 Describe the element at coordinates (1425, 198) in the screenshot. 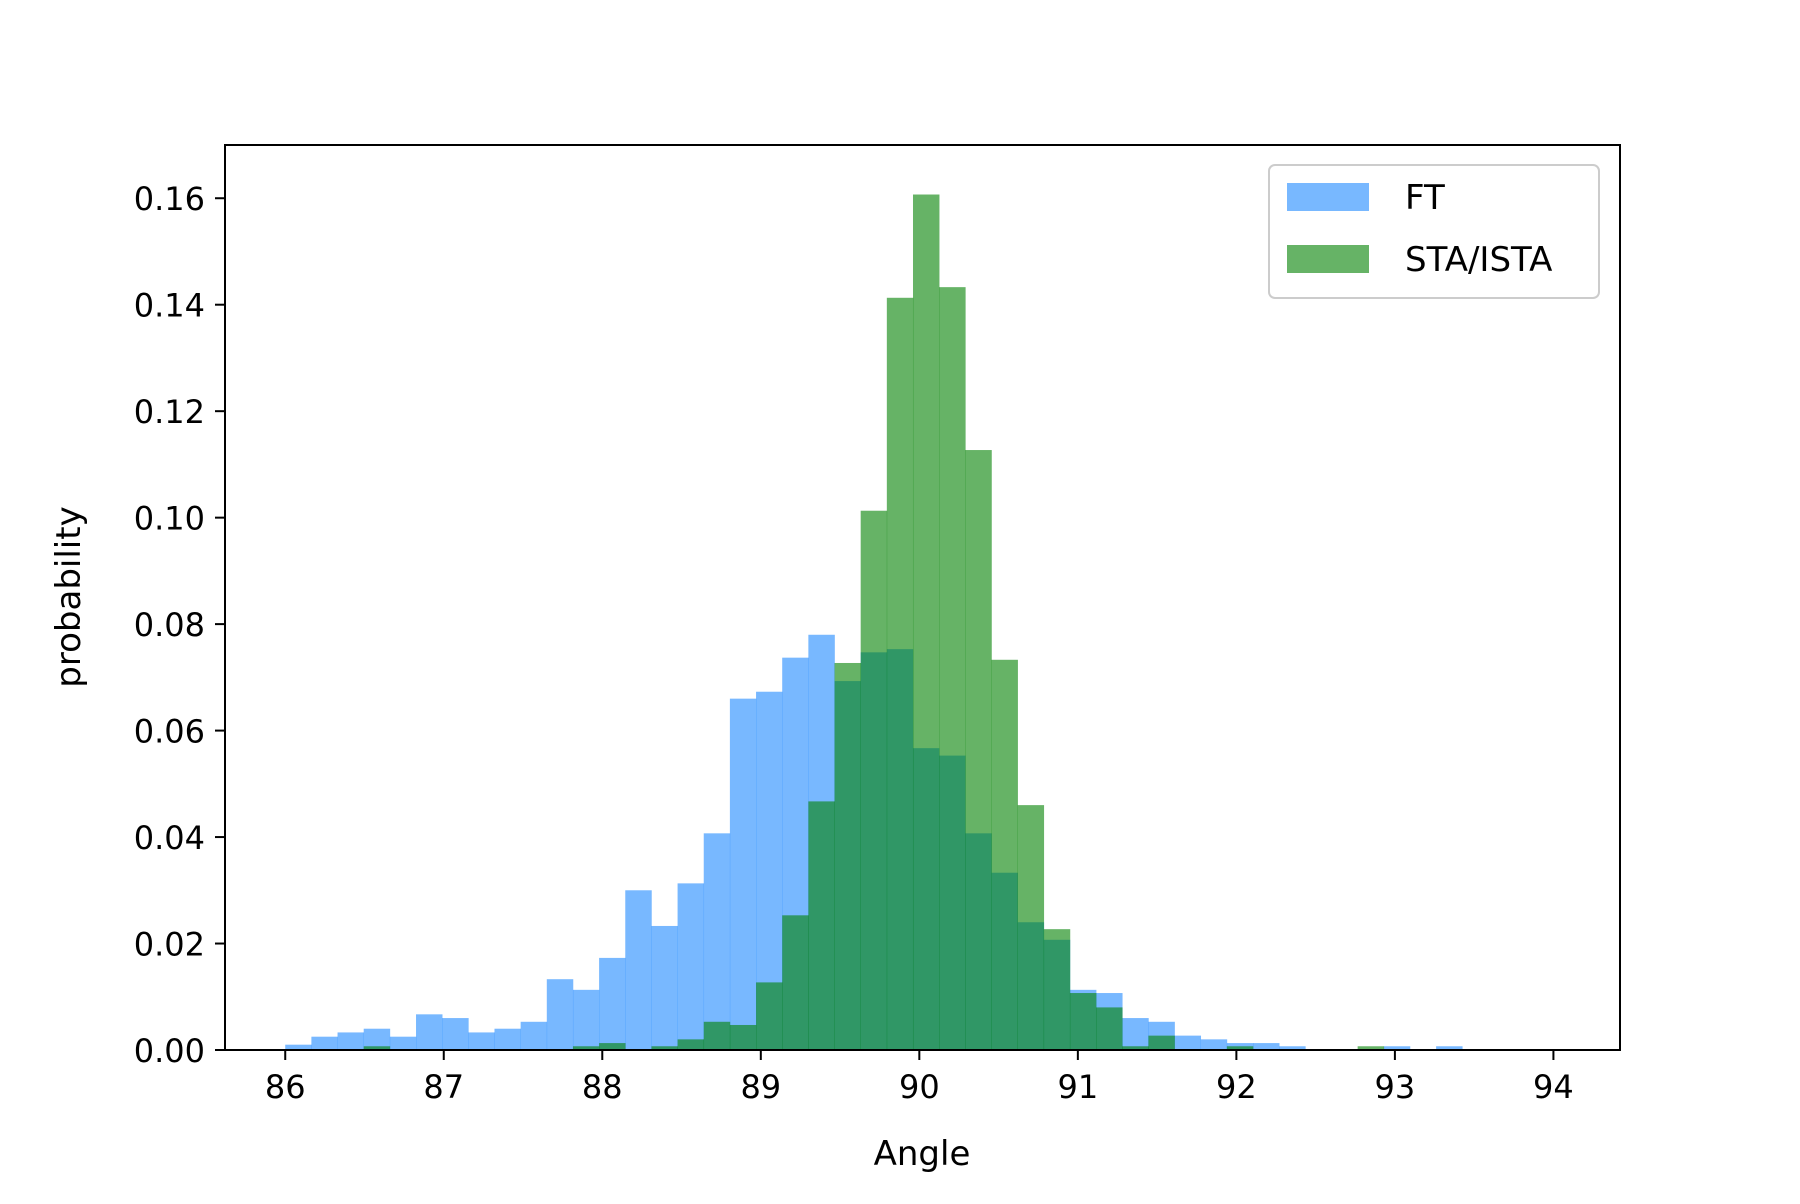

I see `legend-label-ft: FT` at that location.